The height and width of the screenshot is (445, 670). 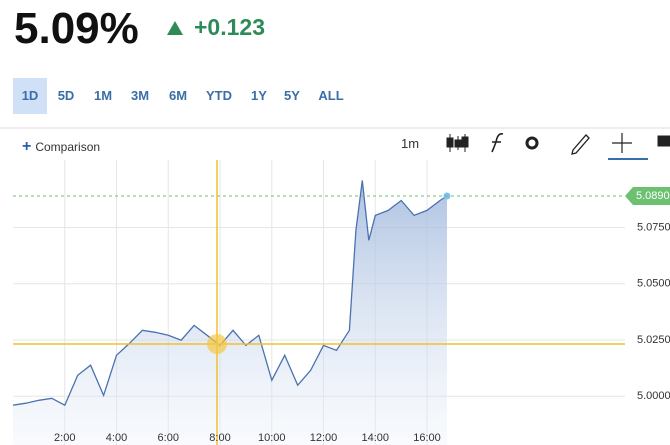 What do you see at coordinates (497, 143) in the screenshot?
I see `fx-icon` at bounding box center [497, 143].